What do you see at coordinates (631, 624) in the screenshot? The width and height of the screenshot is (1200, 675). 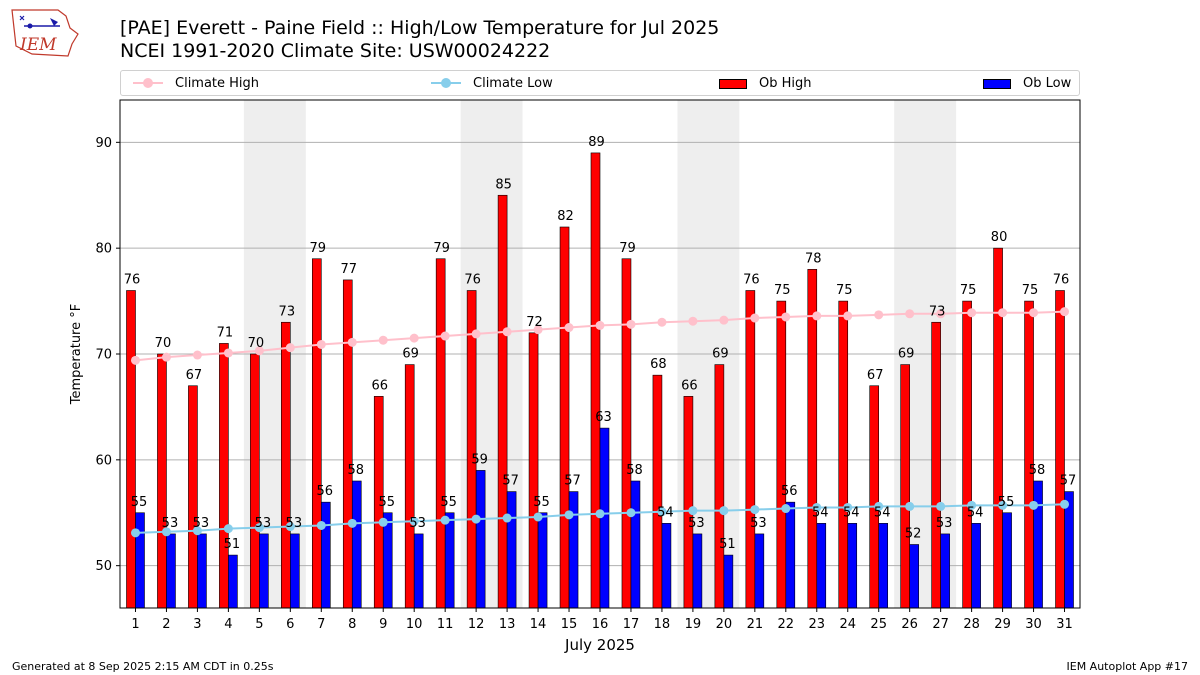 I see `x-tick-label-17: 17` at bounding box center [631, 624].